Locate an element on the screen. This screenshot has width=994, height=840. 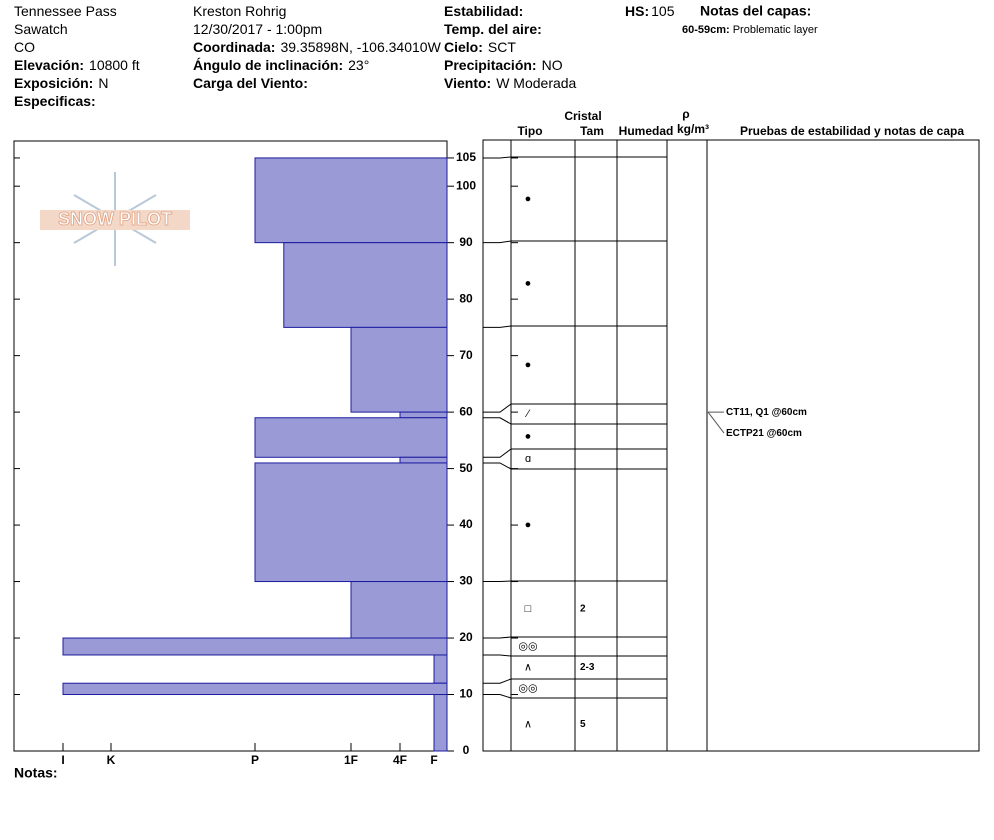
table-header: Pruebas de estabilidad y notas de capa is located at coordinates (852, 131).